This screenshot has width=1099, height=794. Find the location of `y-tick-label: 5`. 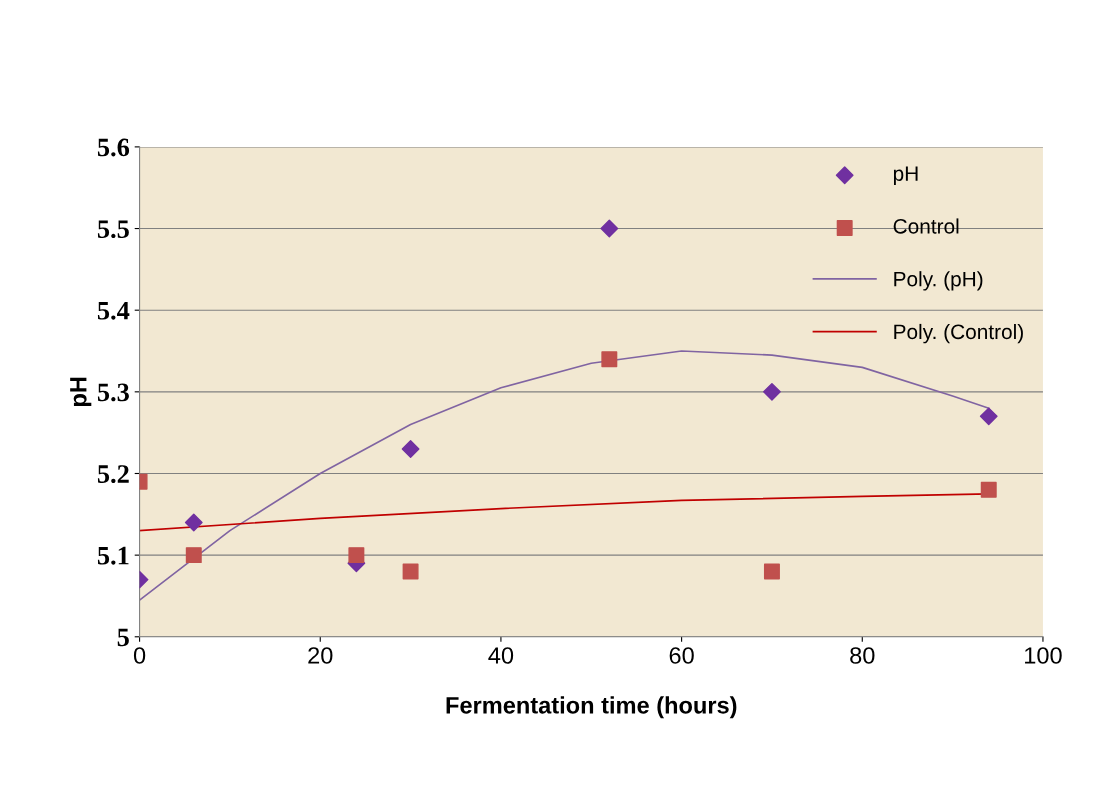

y-tick-label: 5 is located at coordinates (123, 637).